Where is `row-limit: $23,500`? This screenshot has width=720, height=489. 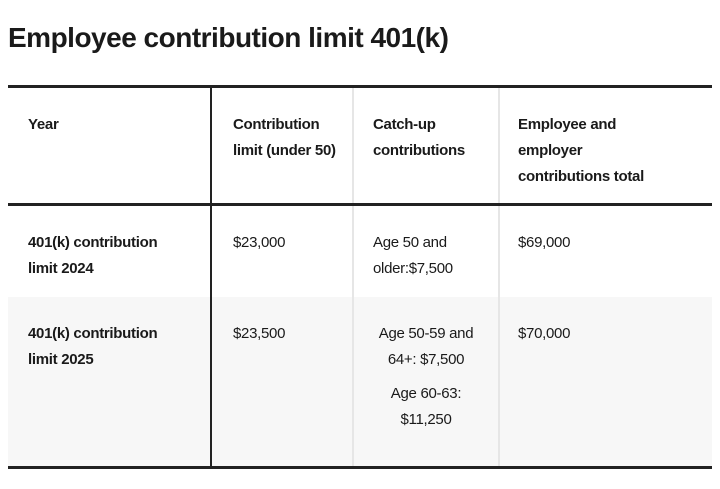
row-limit: $23,500 is located at coordinates (283, 382).